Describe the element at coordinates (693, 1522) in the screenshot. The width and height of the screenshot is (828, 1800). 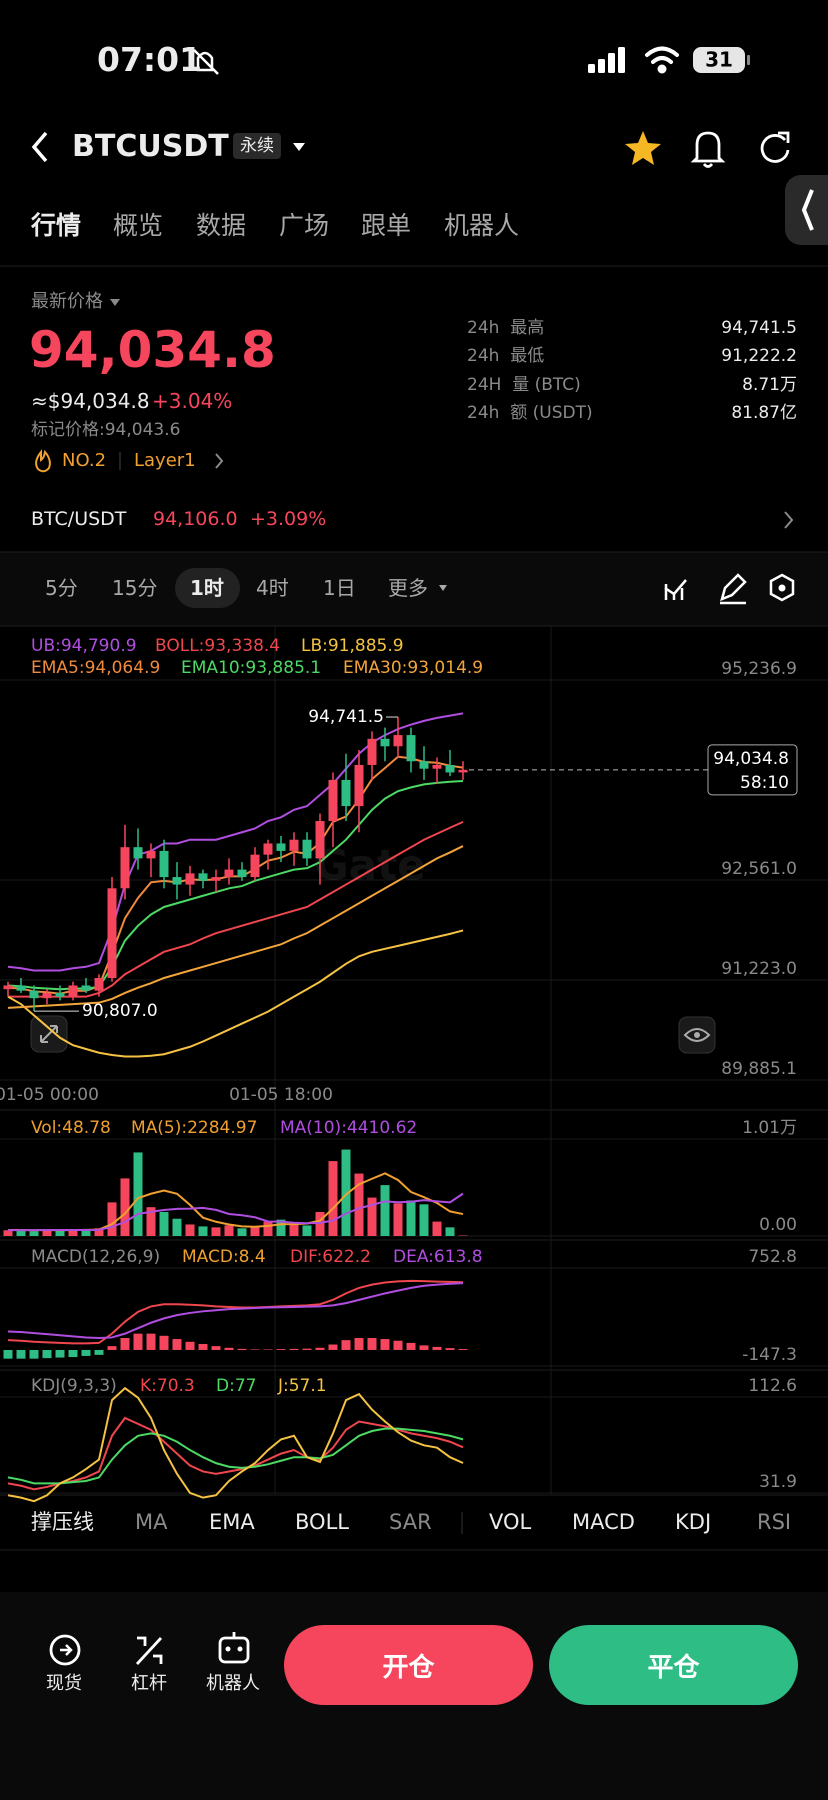
I see `indicator-tab: KDJ` at that location.